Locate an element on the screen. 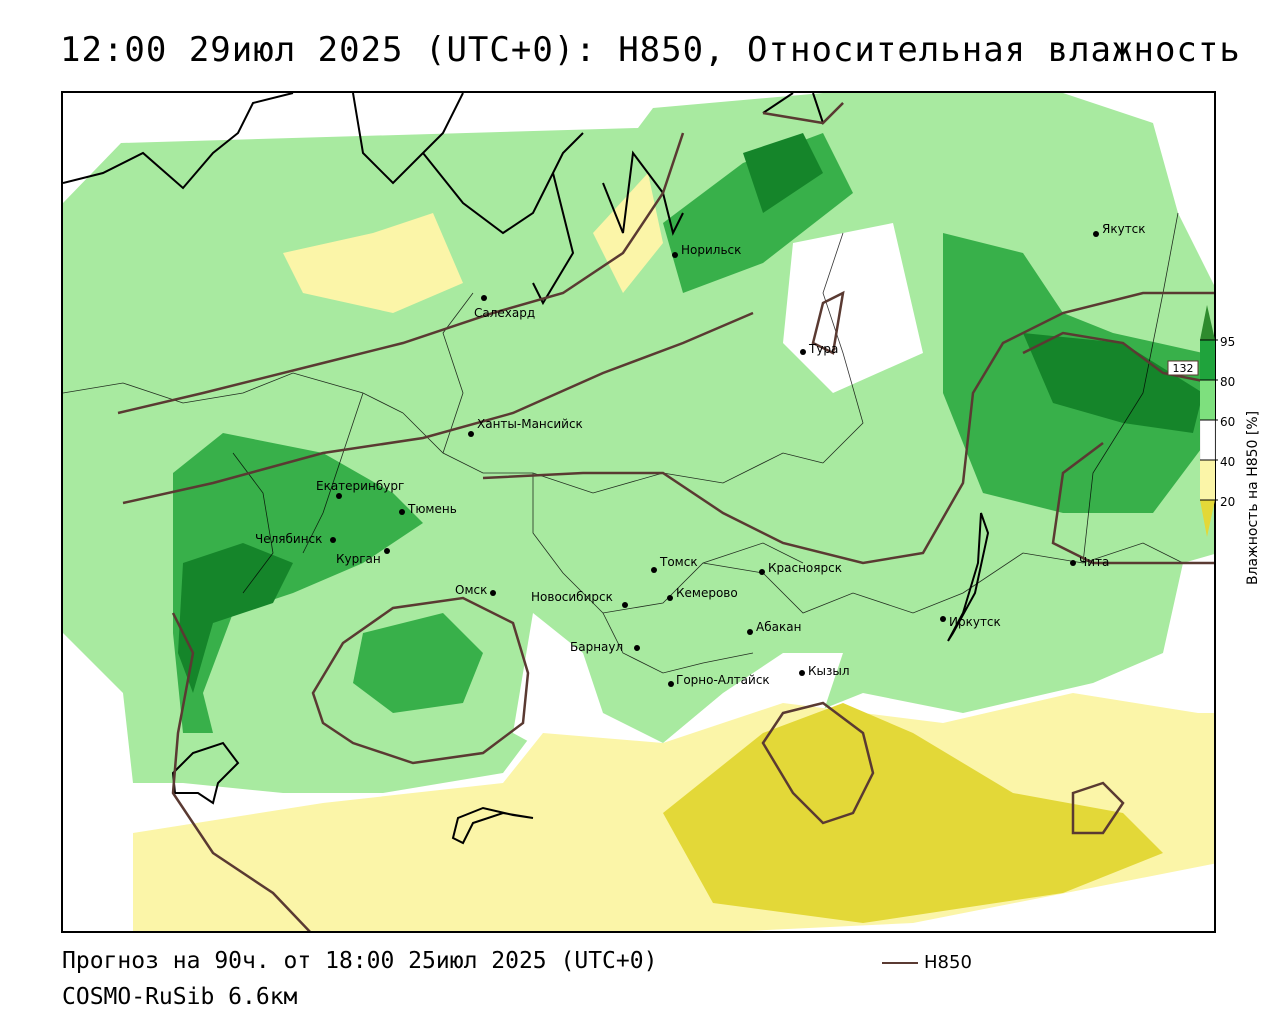  humidity-field-40-60-north is located at coordinates (853, 308).